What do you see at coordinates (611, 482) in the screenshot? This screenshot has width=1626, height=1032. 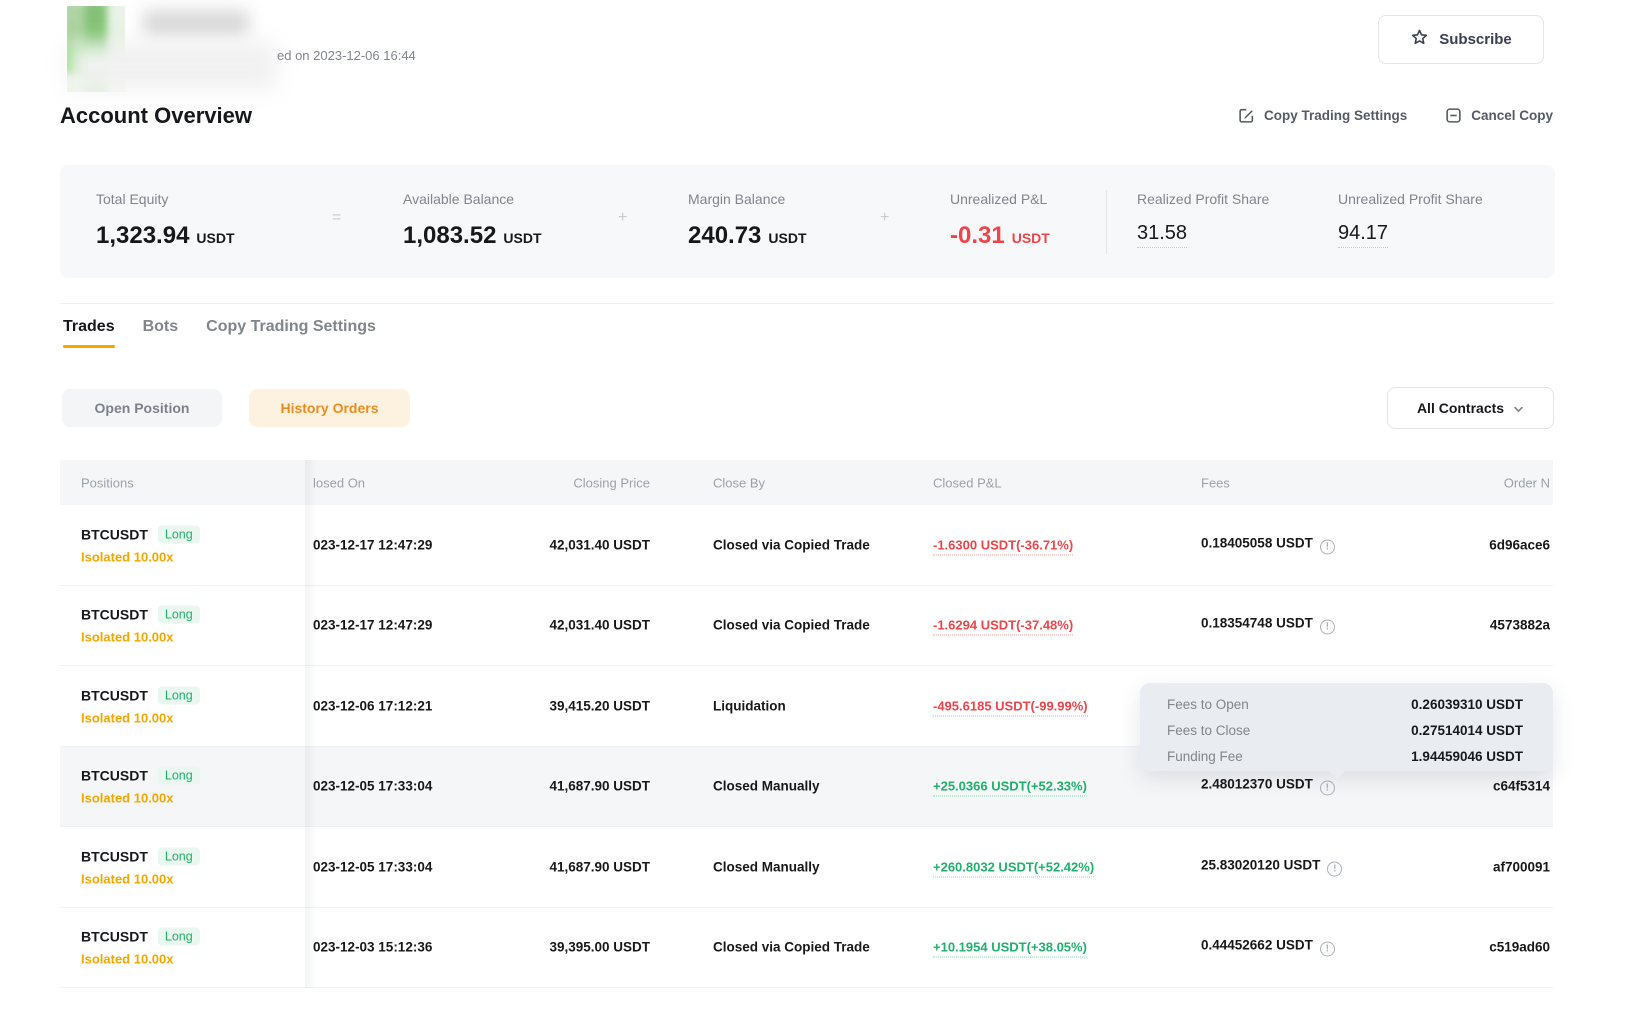 I see `column-header: Closing Price` at bounding box center [611, 482].